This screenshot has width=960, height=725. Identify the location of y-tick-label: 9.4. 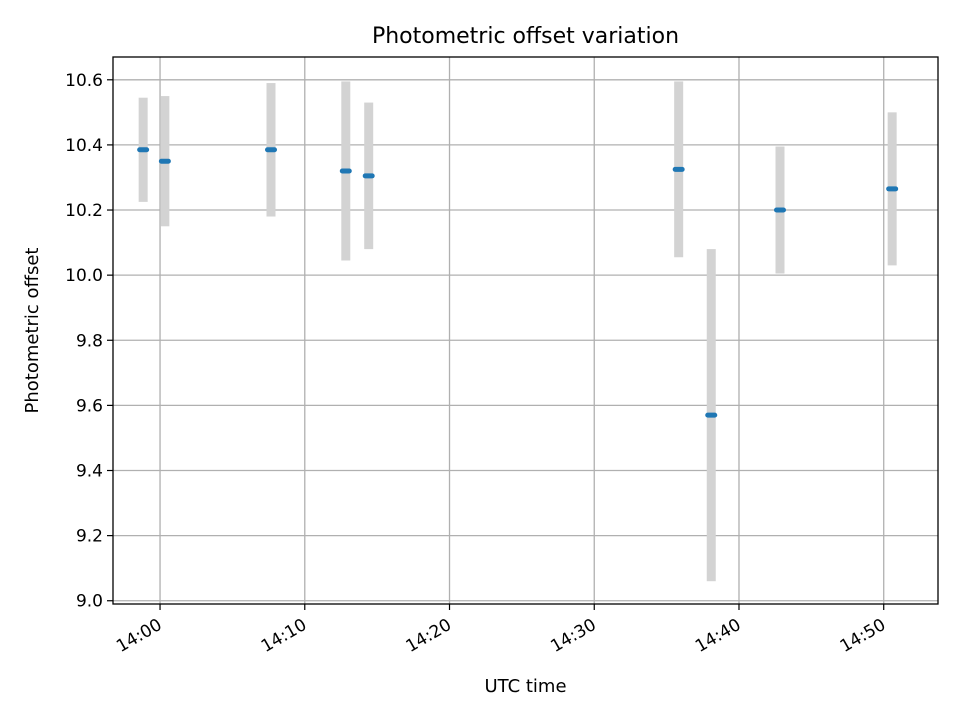
(89, 472).